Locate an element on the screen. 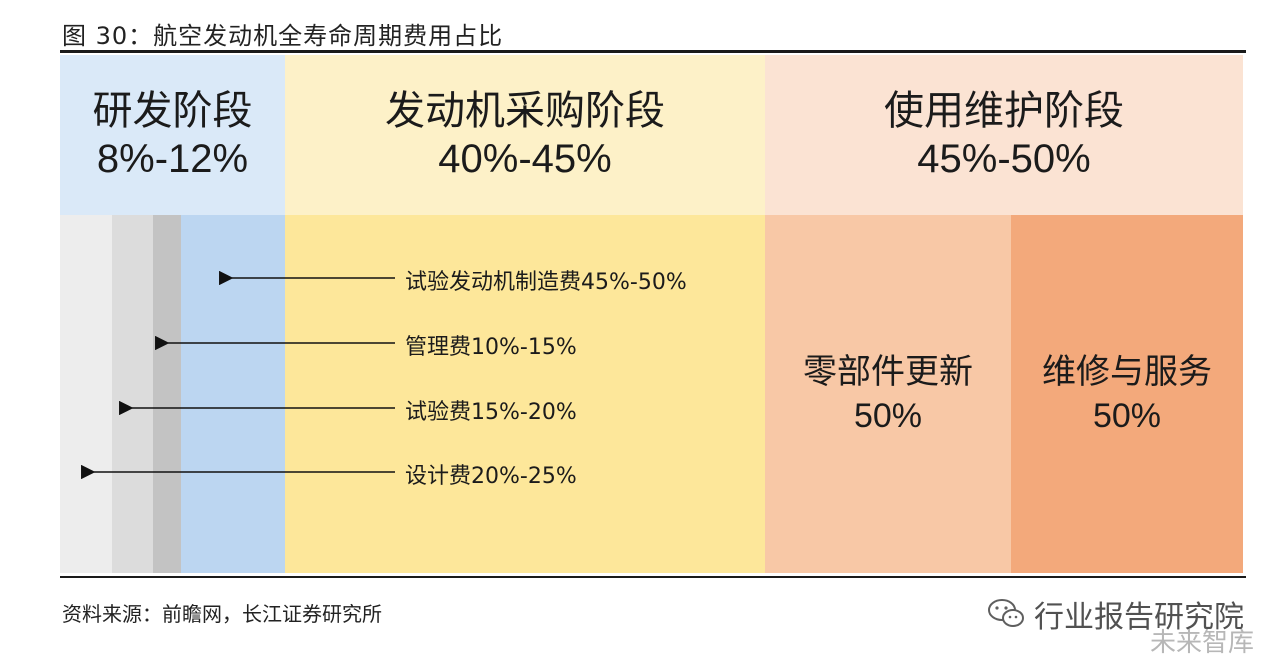 This screenshot has height=670, width=1280. rd-label-management: 管理费10%-15% is located at coordinates (491, 347).